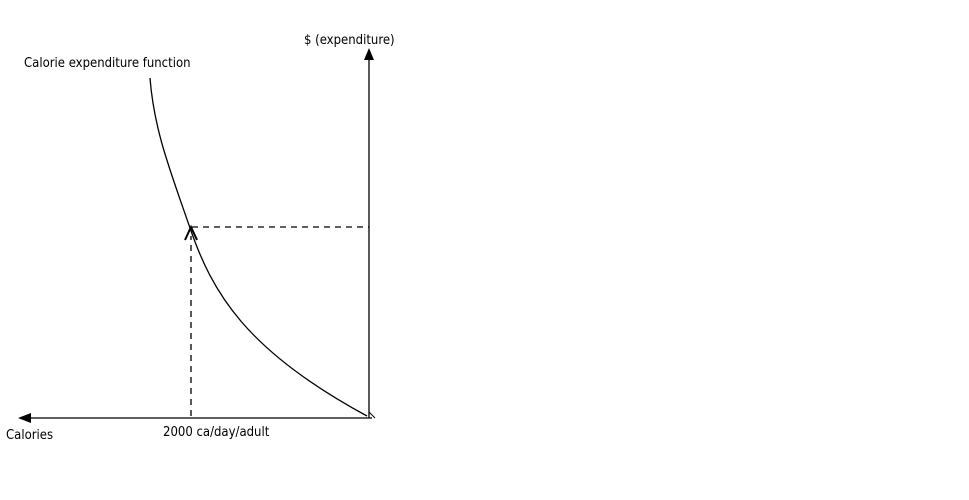 This screenshot has width=969, height=500. I want to click on x-axis-label: Calories, so click(29, 435).